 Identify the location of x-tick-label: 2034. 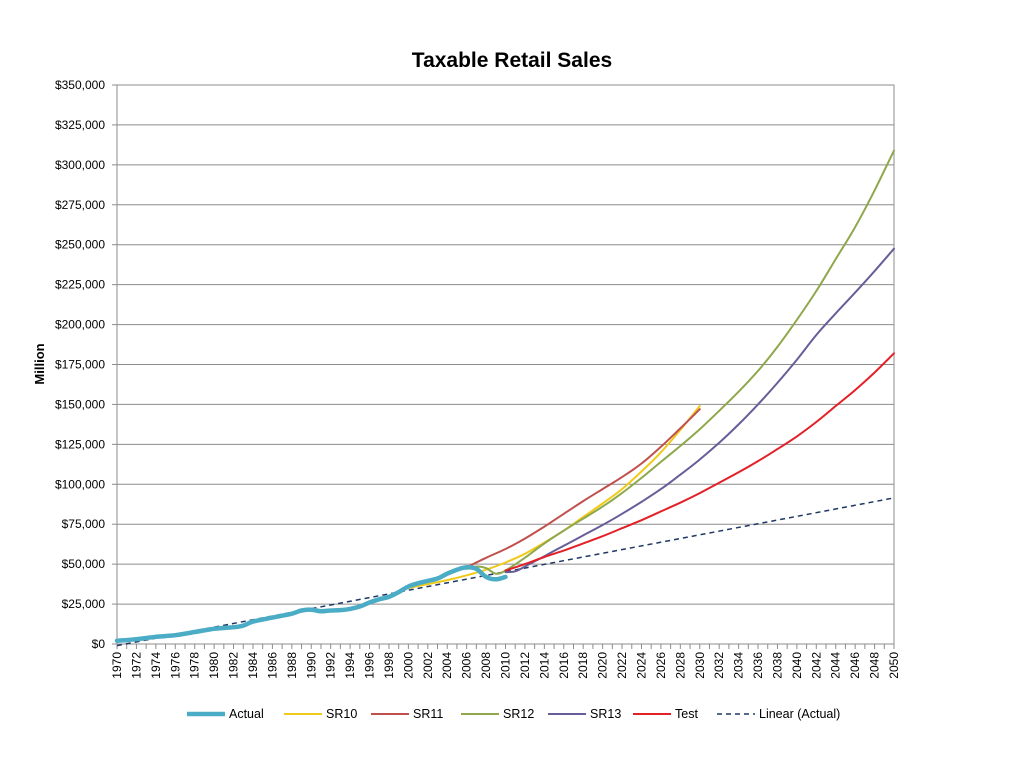
(739, 665).